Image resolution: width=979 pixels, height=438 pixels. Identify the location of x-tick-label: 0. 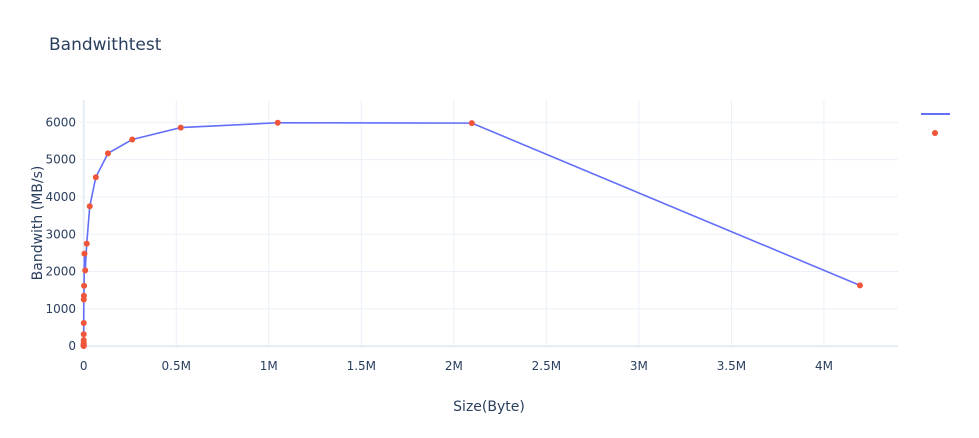
(84, 366).